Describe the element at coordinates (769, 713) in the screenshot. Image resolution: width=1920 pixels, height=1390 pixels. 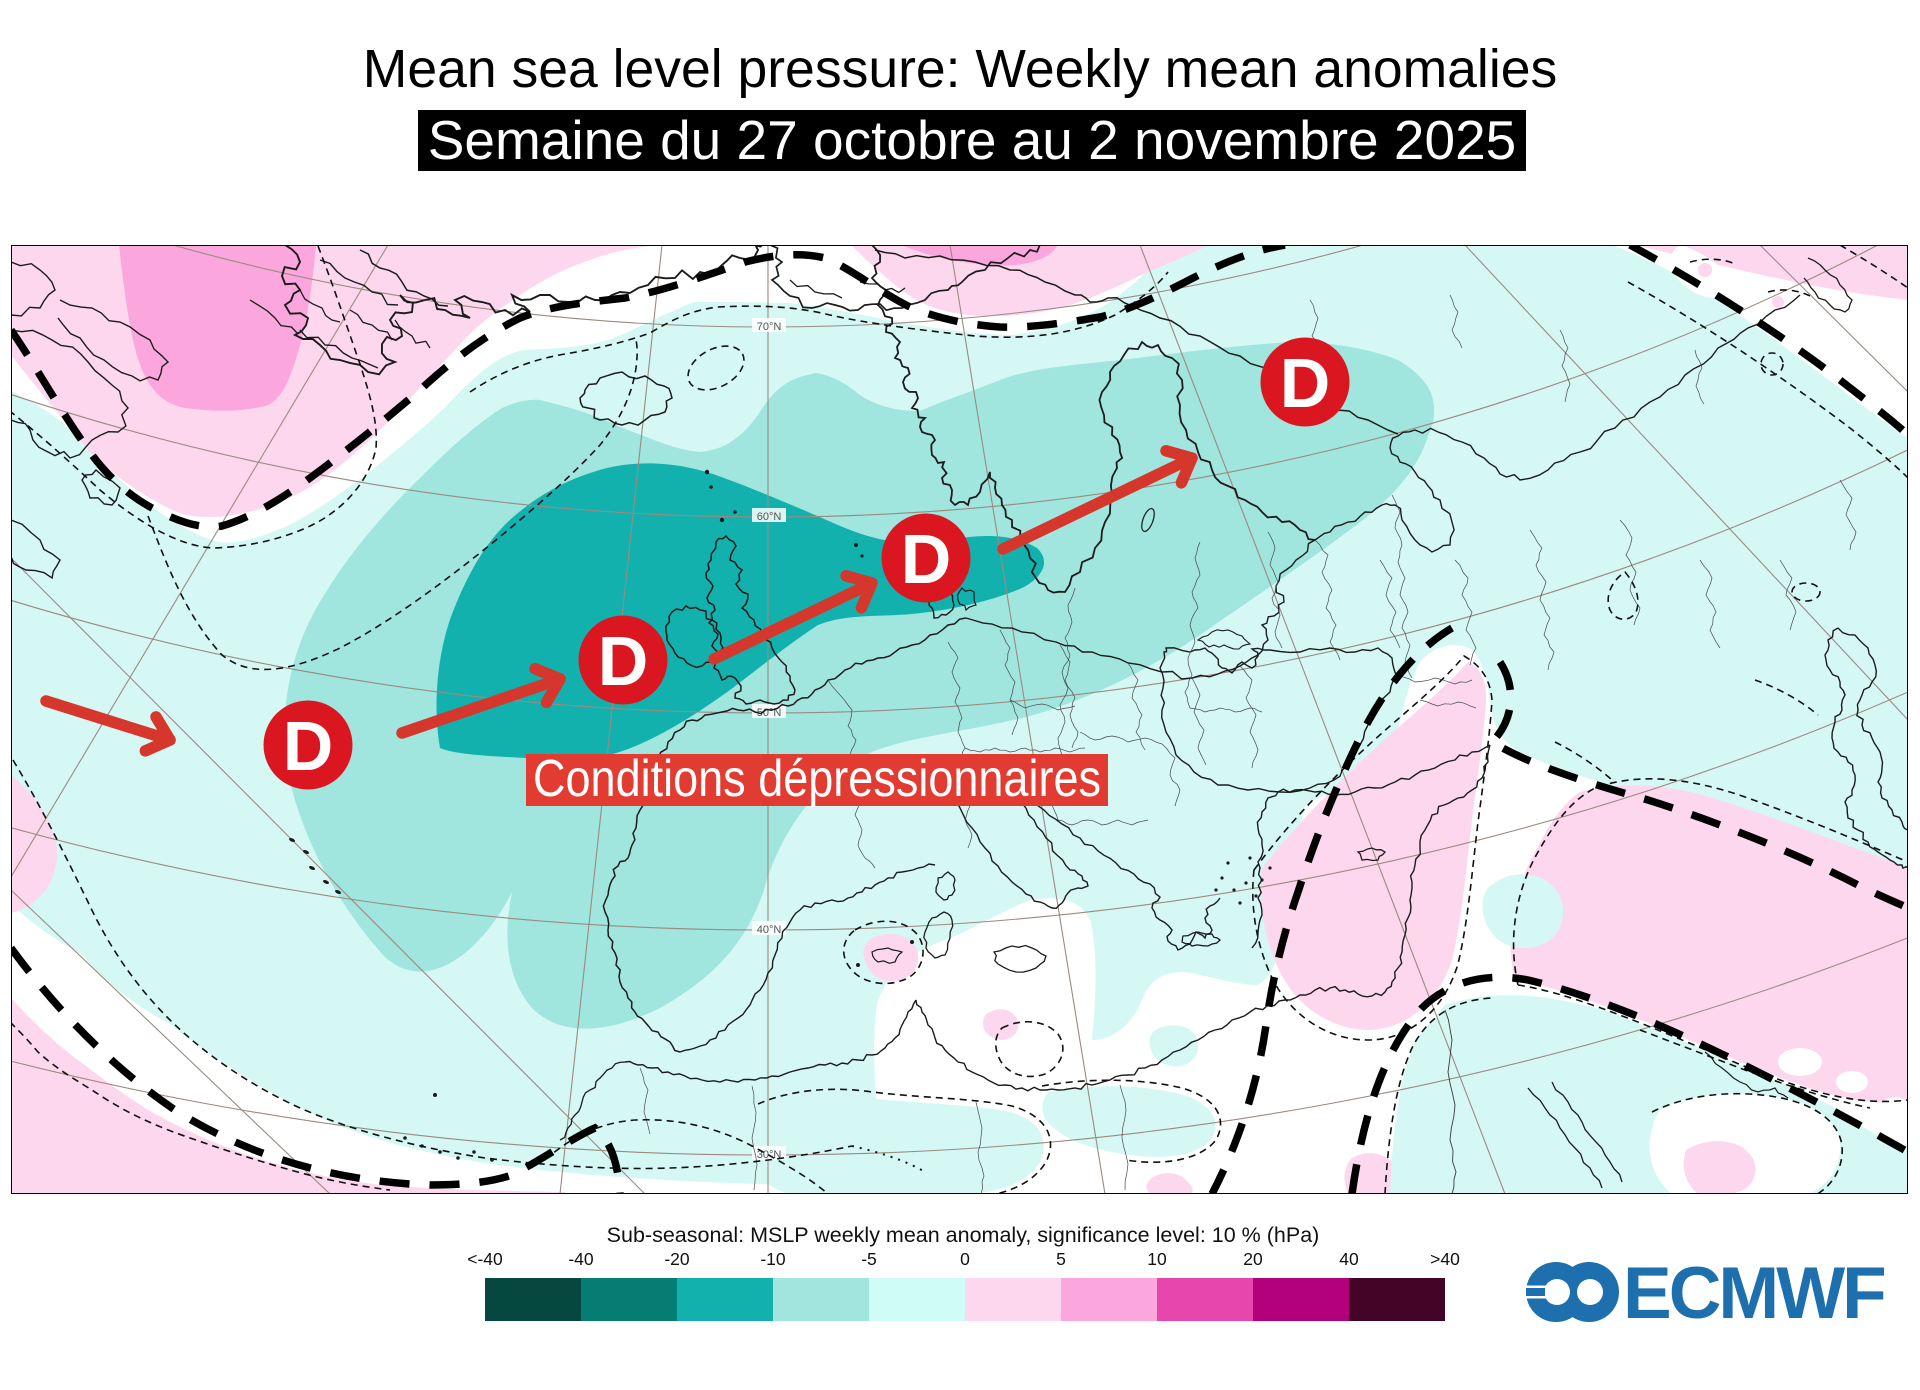
I see `svg-text: 50°N` at that location.